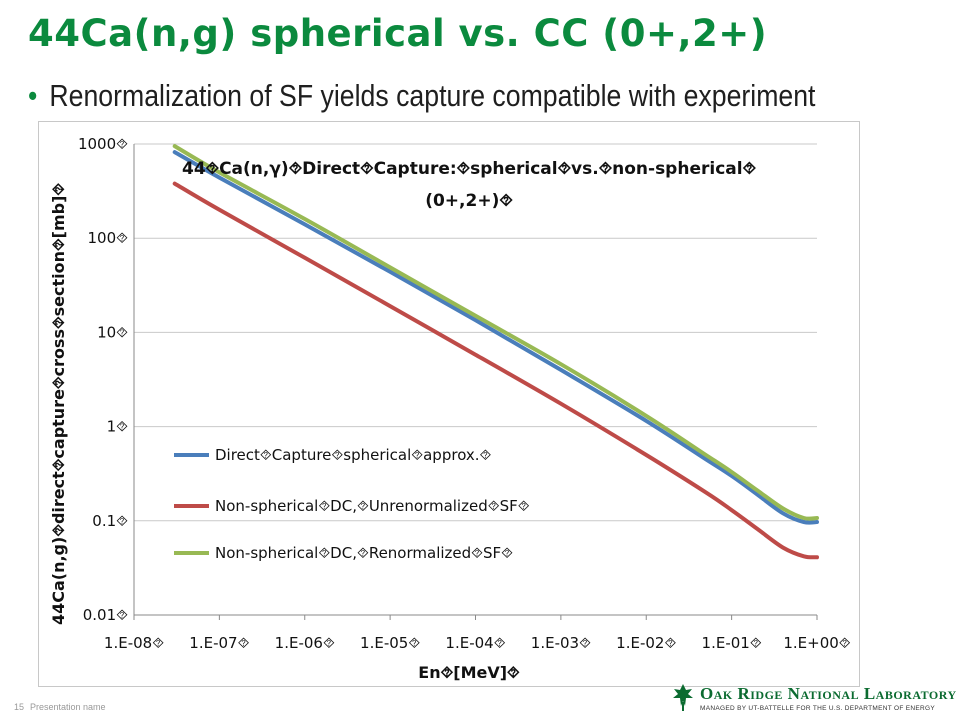 The image size is (960, 720). What do you see at coordinates (646, 643) in the screenshot?
I see `x-tick-label: 1.E-02⯑` at bounding box center [646, 643].